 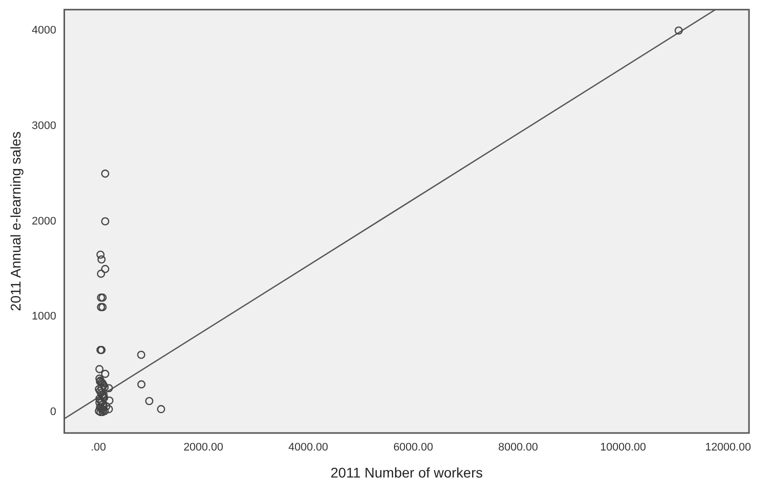 What do you see at coordinates (44, 126) in the screenshot?
I see `y-tick-label: 3000` at bounding box center [44, 126].